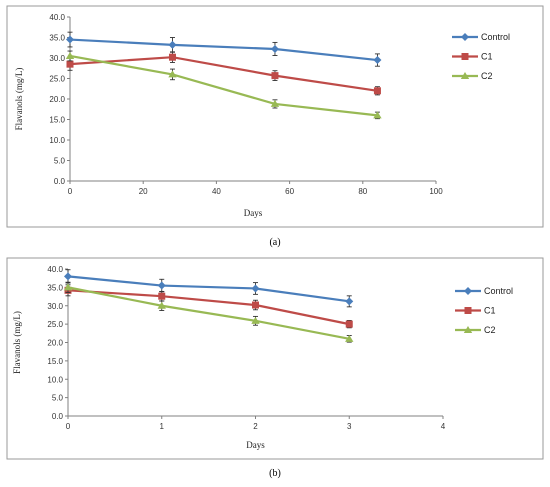  I want to click on x-tick-label: 80, so click(362, 191).